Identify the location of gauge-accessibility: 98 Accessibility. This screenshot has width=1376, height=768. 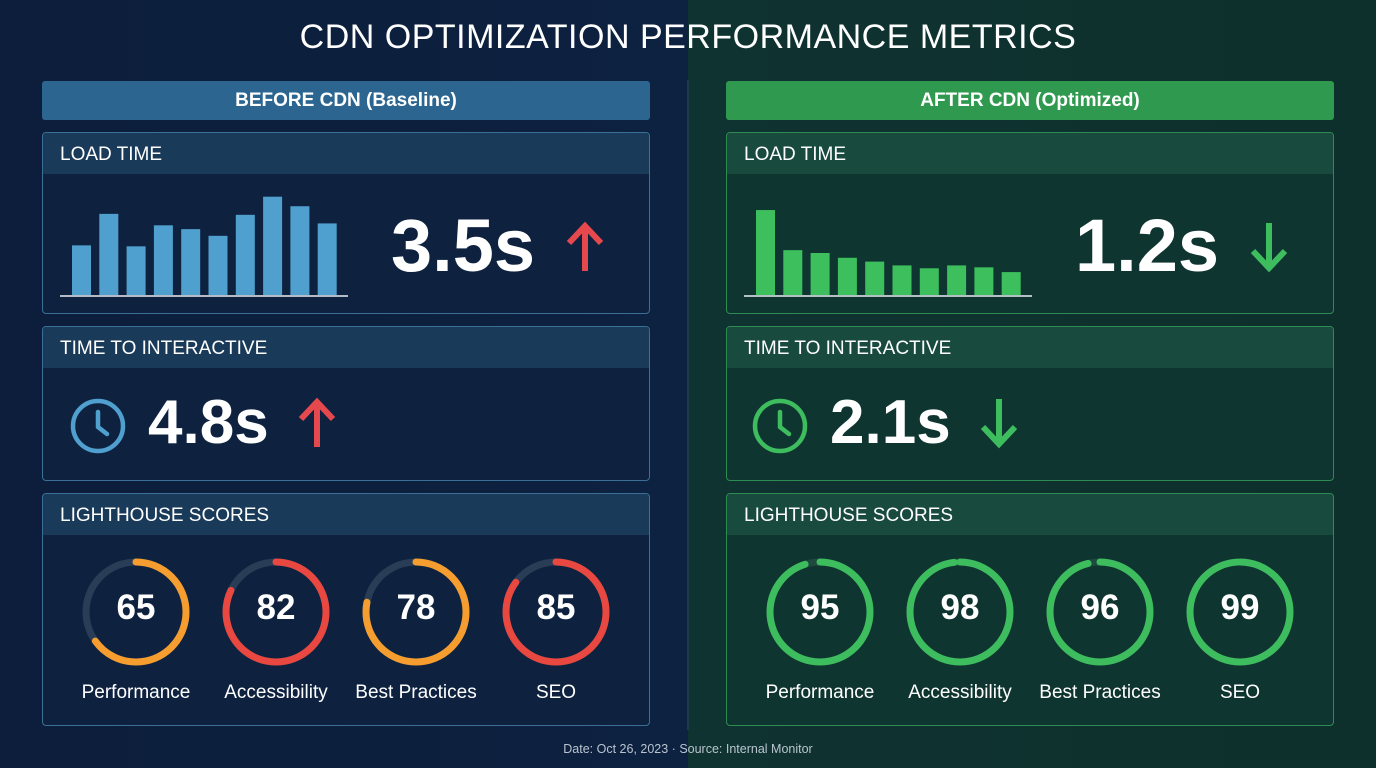
(960, 630).